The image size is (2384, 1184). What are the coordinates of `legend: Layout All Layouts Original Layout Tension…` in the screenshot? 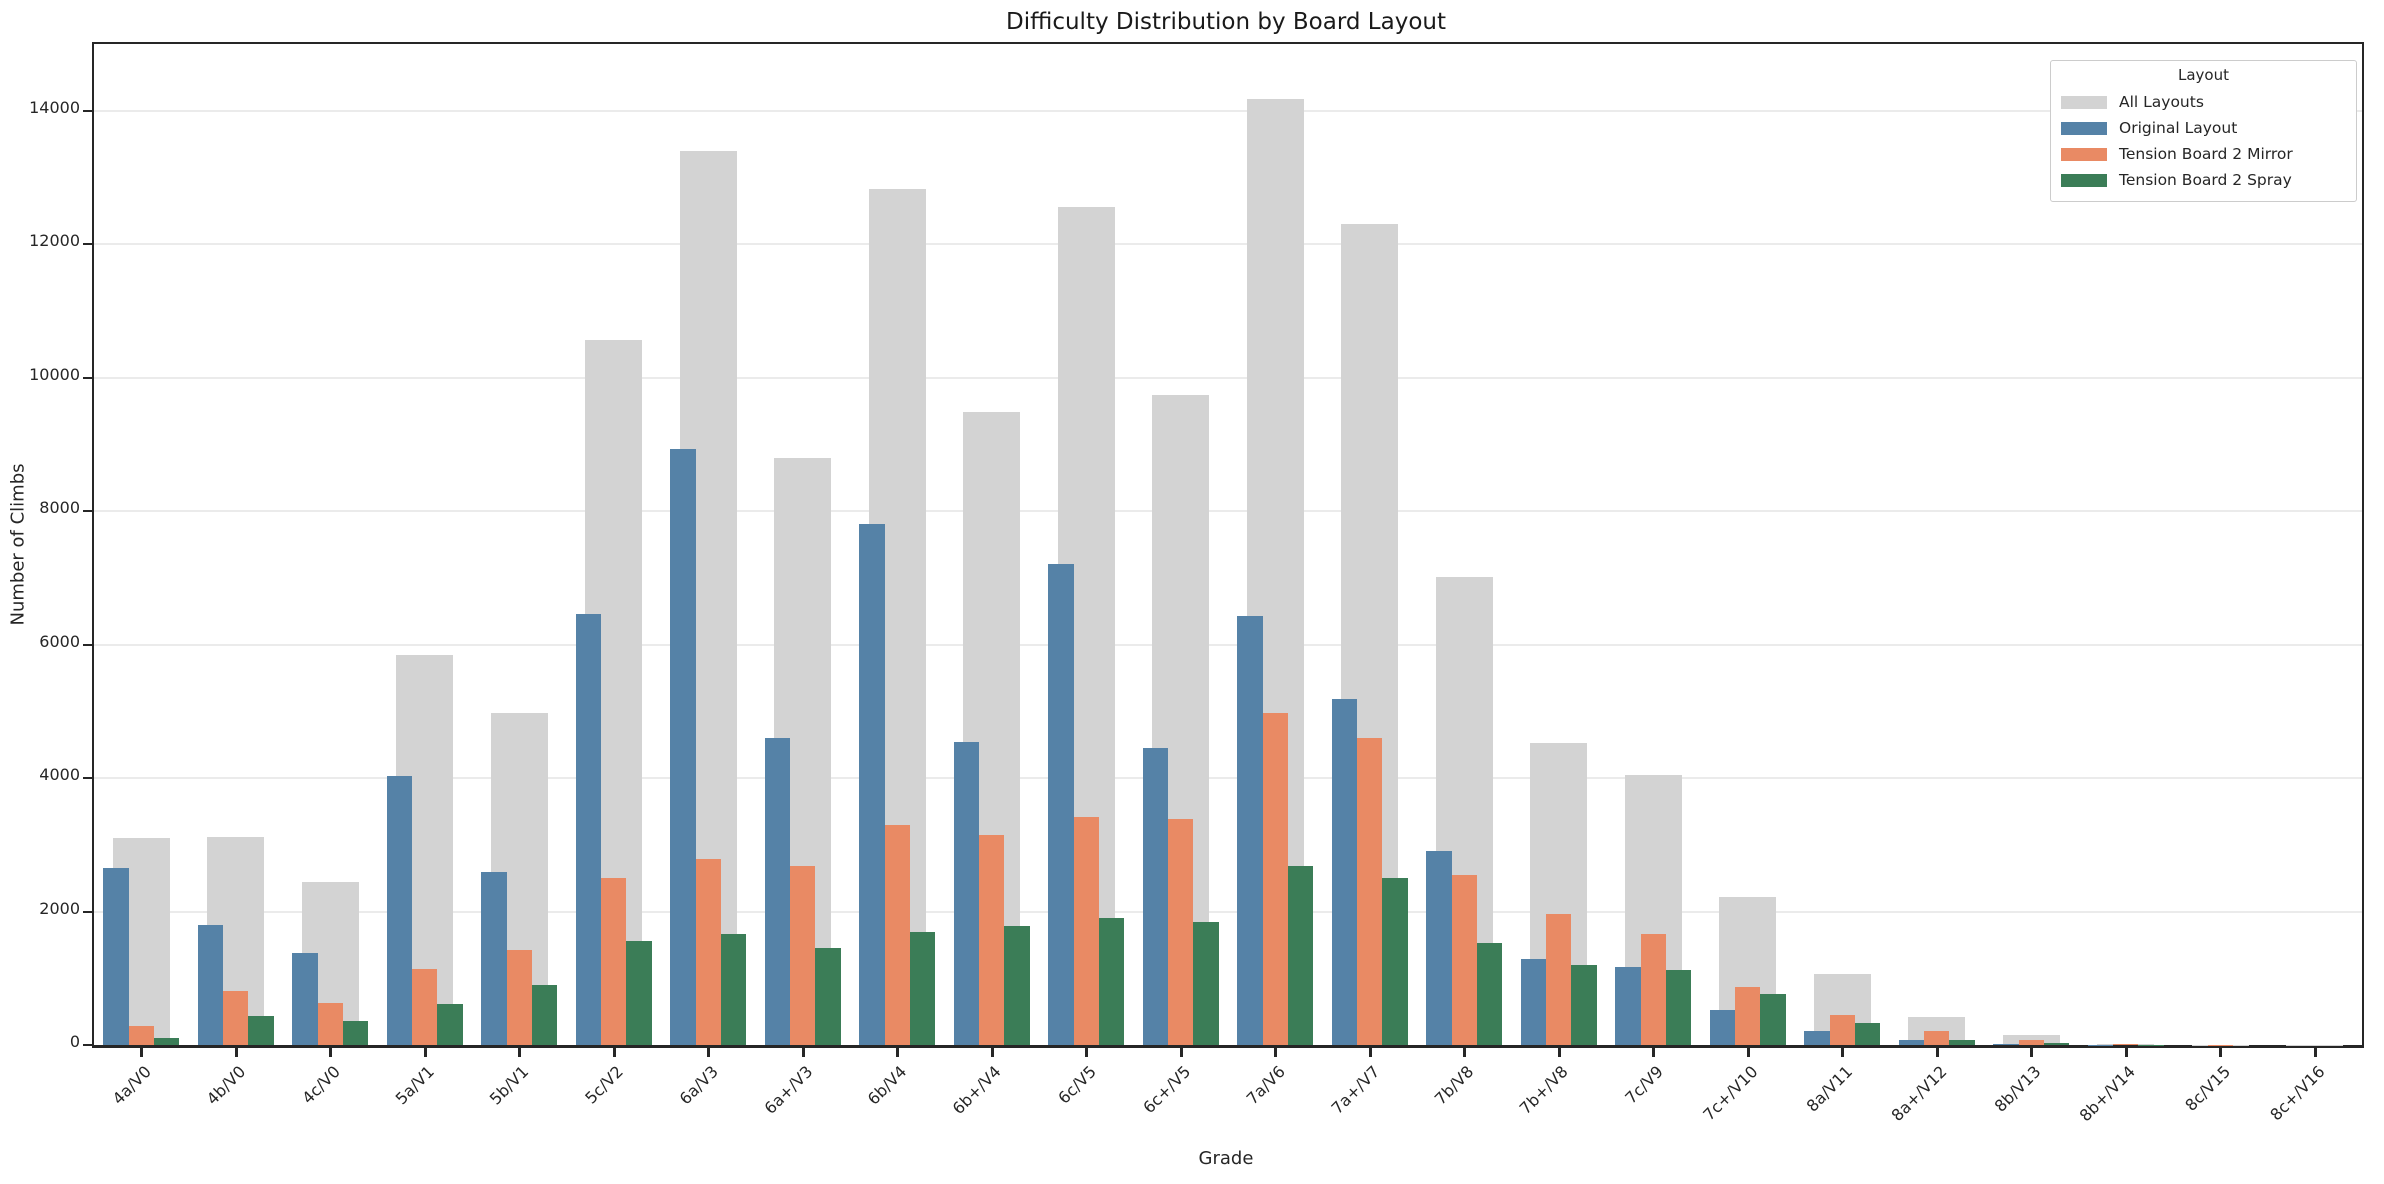 It's located at (2203, 131).